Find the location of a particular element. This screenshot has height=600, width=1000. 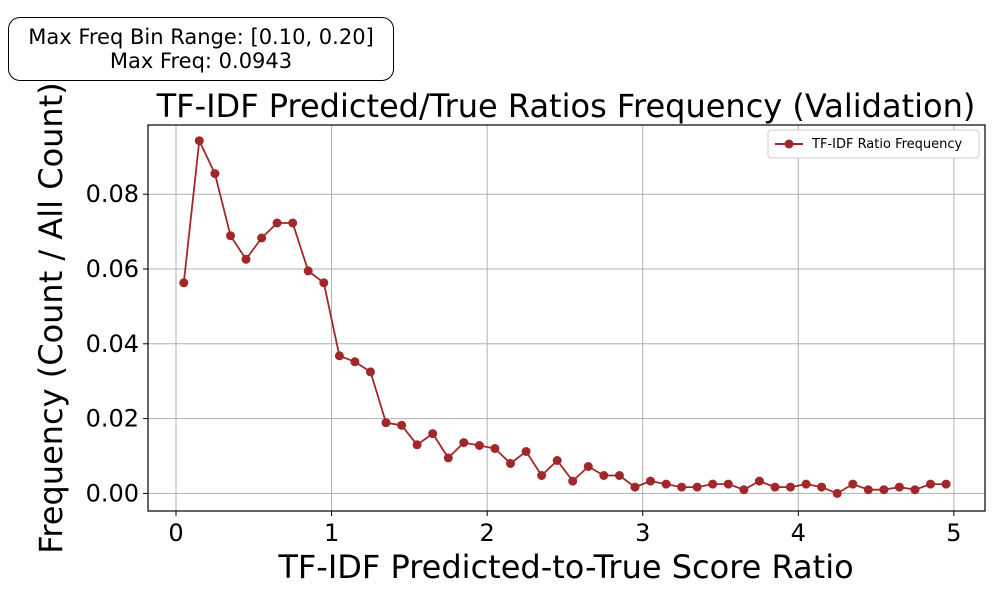

max-freq-bin-range-text: Max Freq Bin Range: [0.10, 0.20] is located at coordinates (201, 37).